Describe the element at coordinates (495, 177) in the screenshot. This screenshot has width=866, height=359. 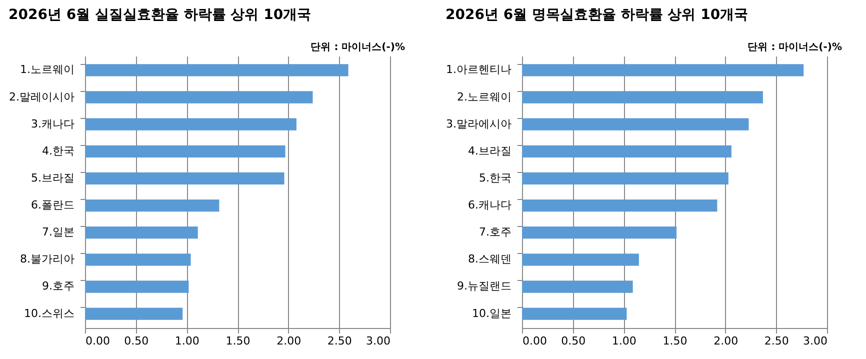
I see `y-tick-label: 5.한국` at that location.